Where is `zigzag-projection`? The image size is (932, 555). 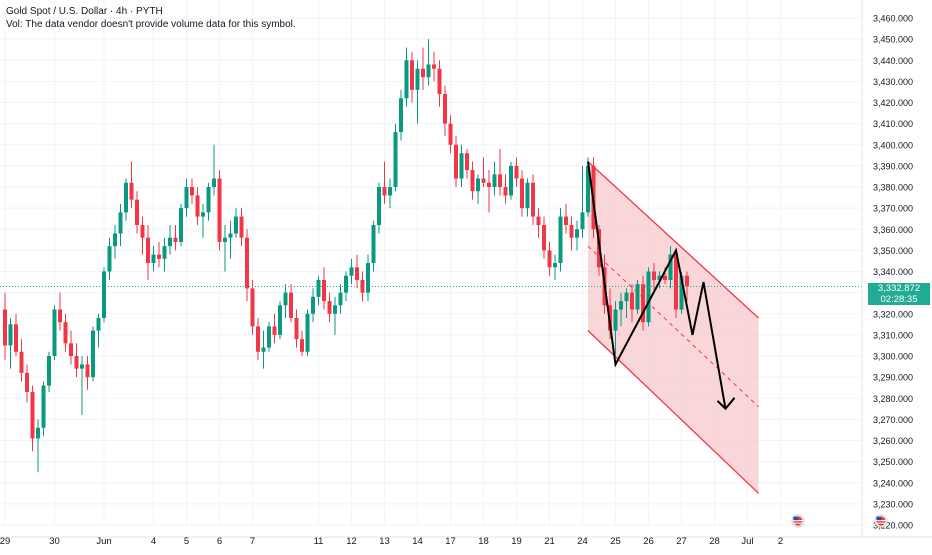 zigzag-projection is located at coordinates (661, 286).